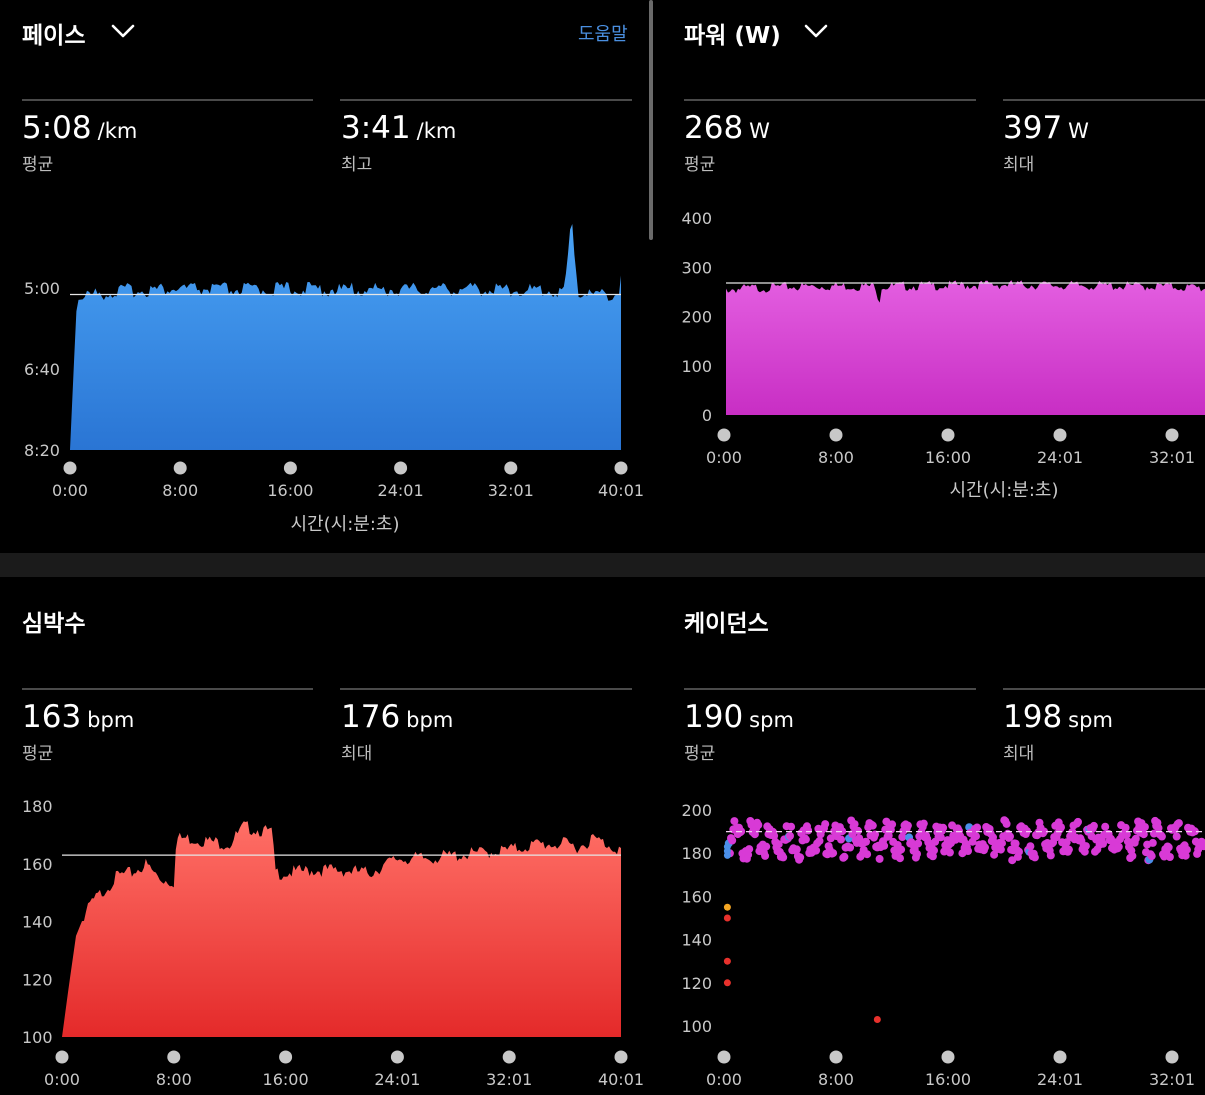  I want to click on pace-average-value: 5:08/km, so click(79, 128).